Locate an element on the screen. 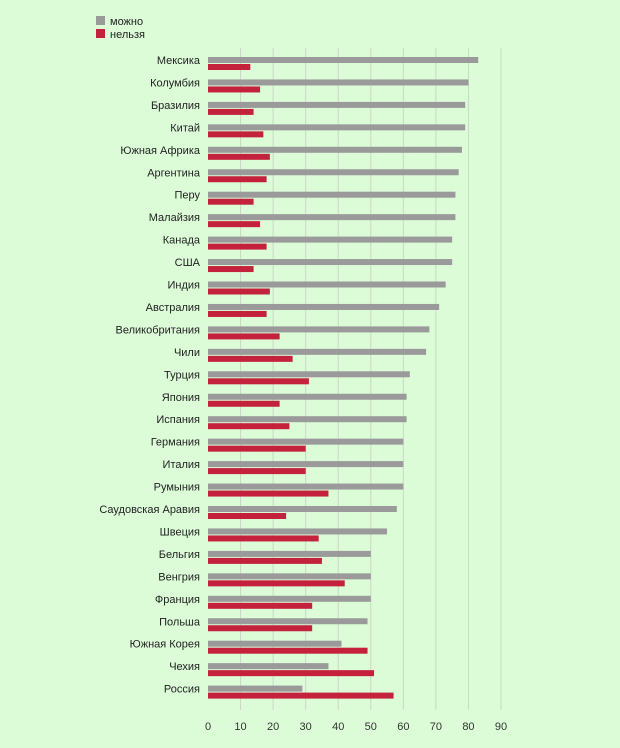  x-tick-label-0: 0 is located at coordinates (208, 727).